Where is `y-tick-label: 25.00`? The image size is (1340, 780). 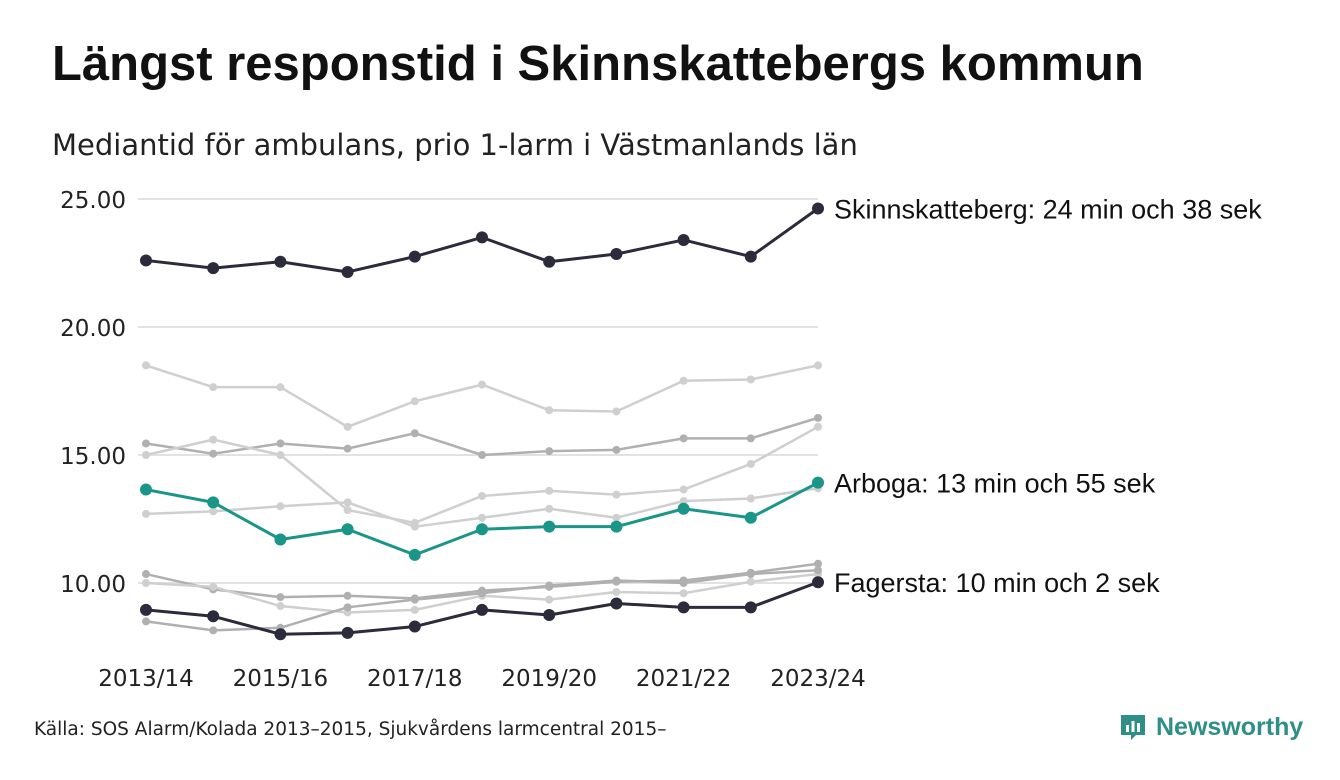 y-tick-label: 25.00 is located at coordinates (93, 201).